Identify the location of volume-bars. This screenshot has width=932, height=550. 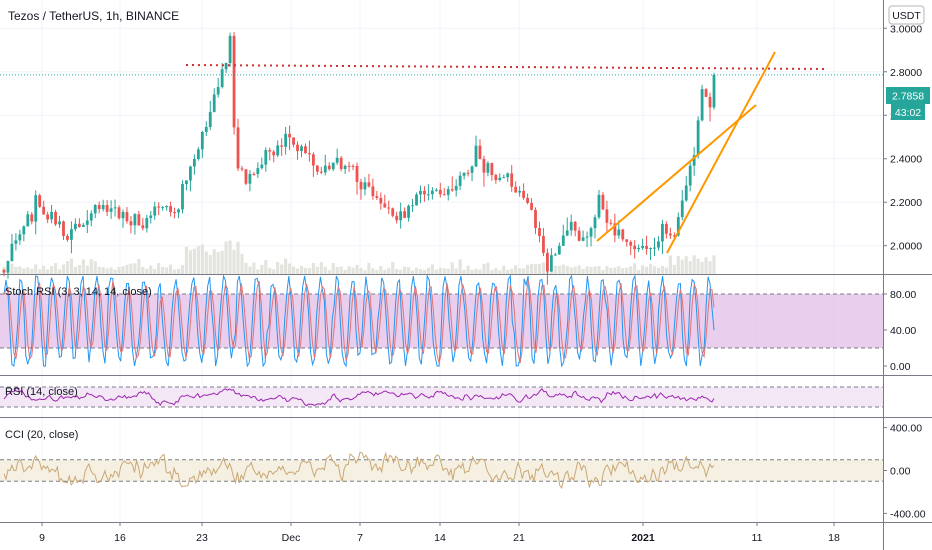
(359, 257).